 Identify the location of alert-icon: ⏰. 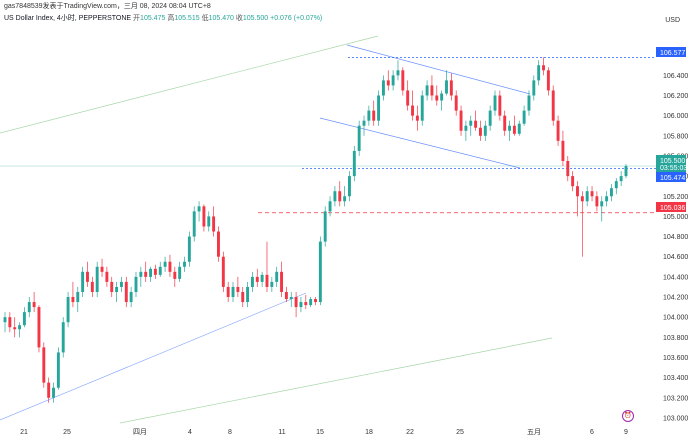
(628, 416).